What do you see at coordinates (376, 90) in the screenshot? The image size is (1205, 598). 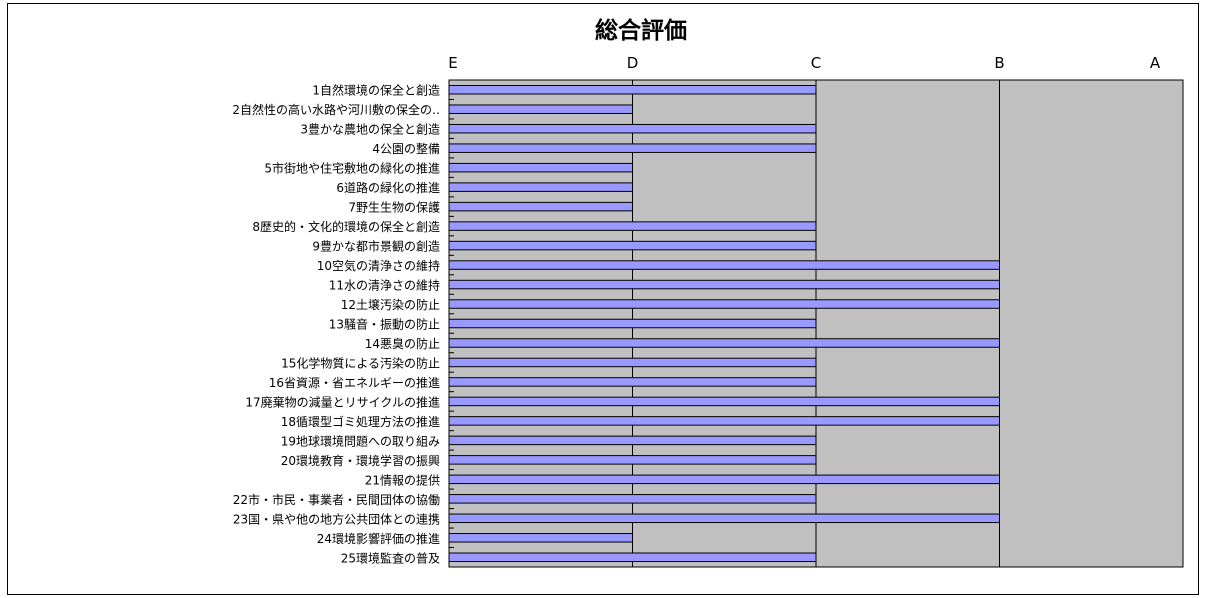 I see `category-label: 1自然環境の保全と創造` at bounding box center [376, 90].